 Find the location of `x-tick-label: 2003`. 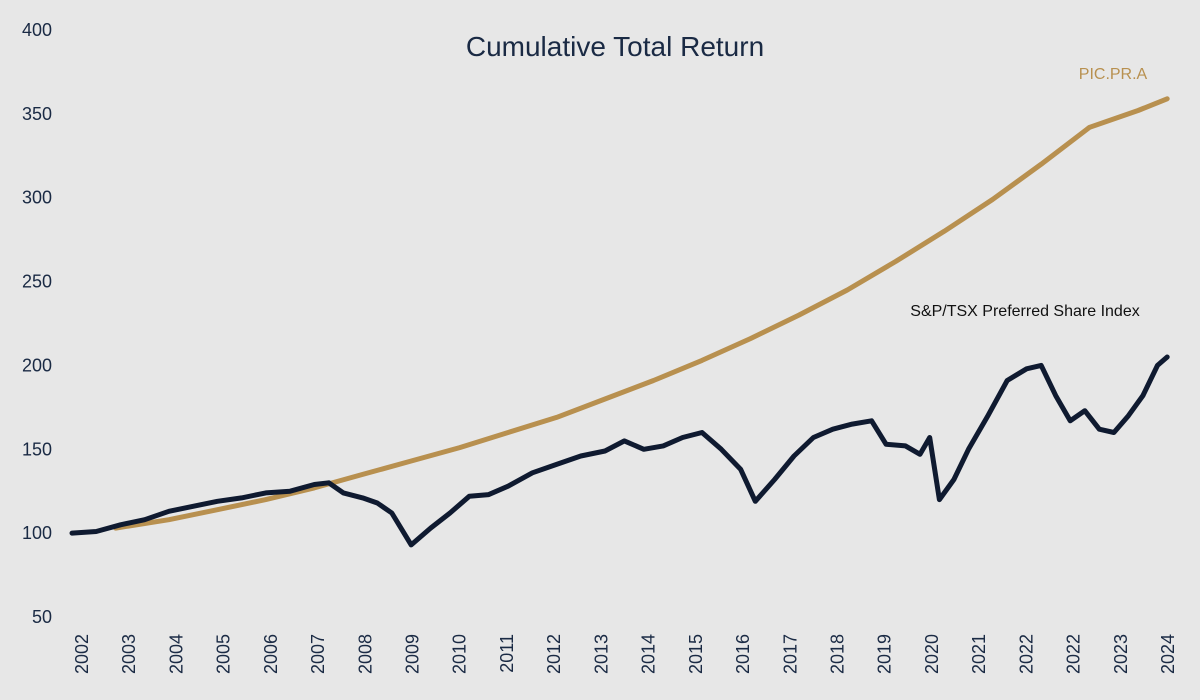

x-tick-label: 2003 is located at coordinates (129, 654).